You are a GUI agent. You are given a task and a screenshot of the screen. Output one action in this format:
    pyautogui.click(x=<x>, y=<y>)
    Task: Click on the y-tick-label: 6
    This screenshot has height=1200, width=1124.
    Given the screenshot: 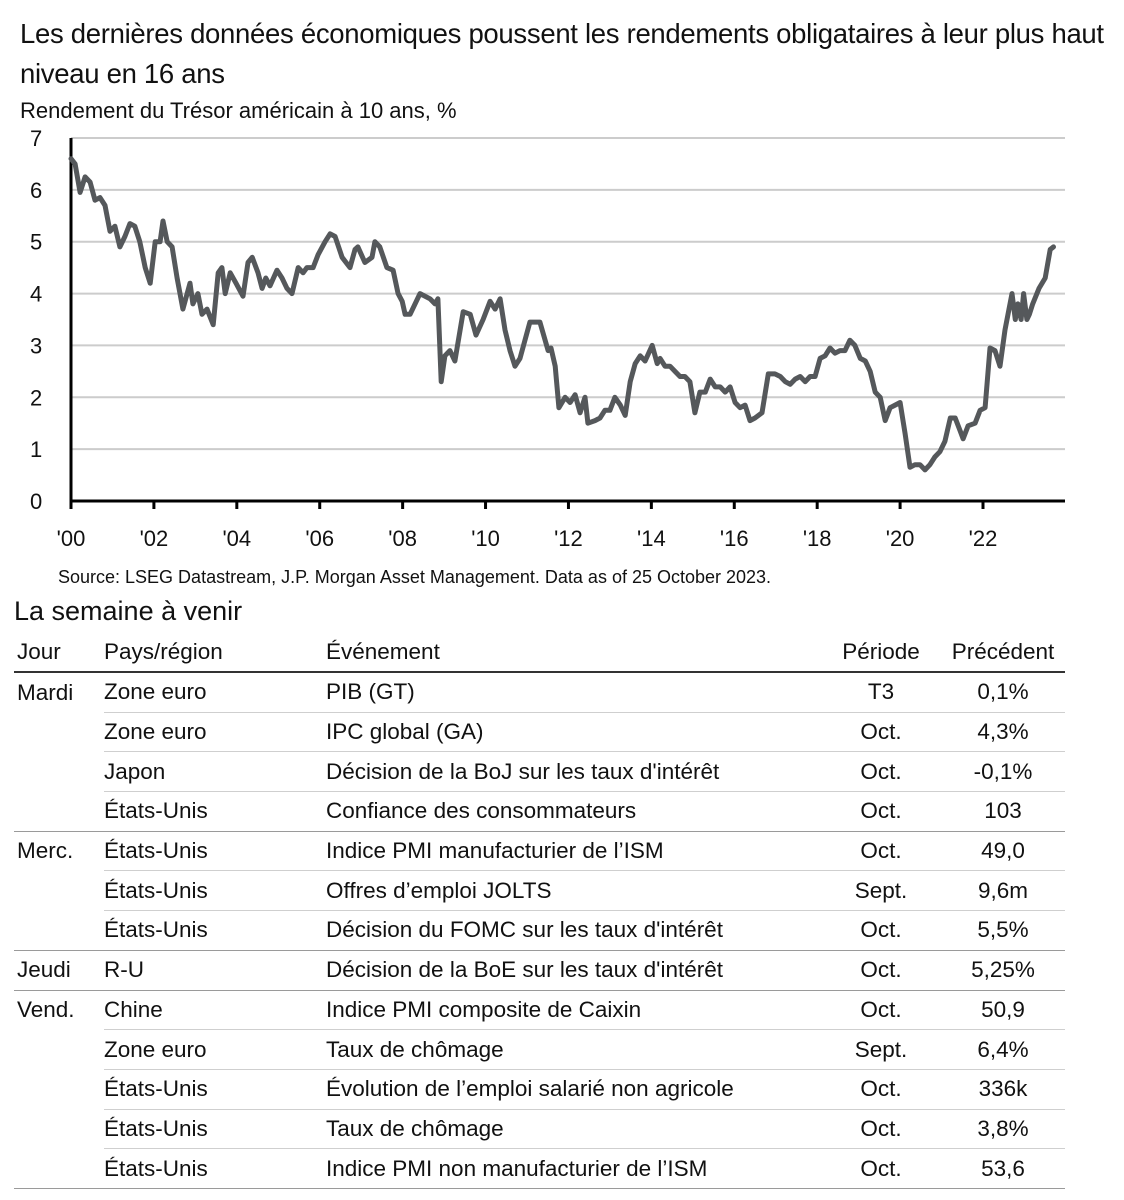 What is the action you would take?
    pyautogui.click(x=36, y=190)
    